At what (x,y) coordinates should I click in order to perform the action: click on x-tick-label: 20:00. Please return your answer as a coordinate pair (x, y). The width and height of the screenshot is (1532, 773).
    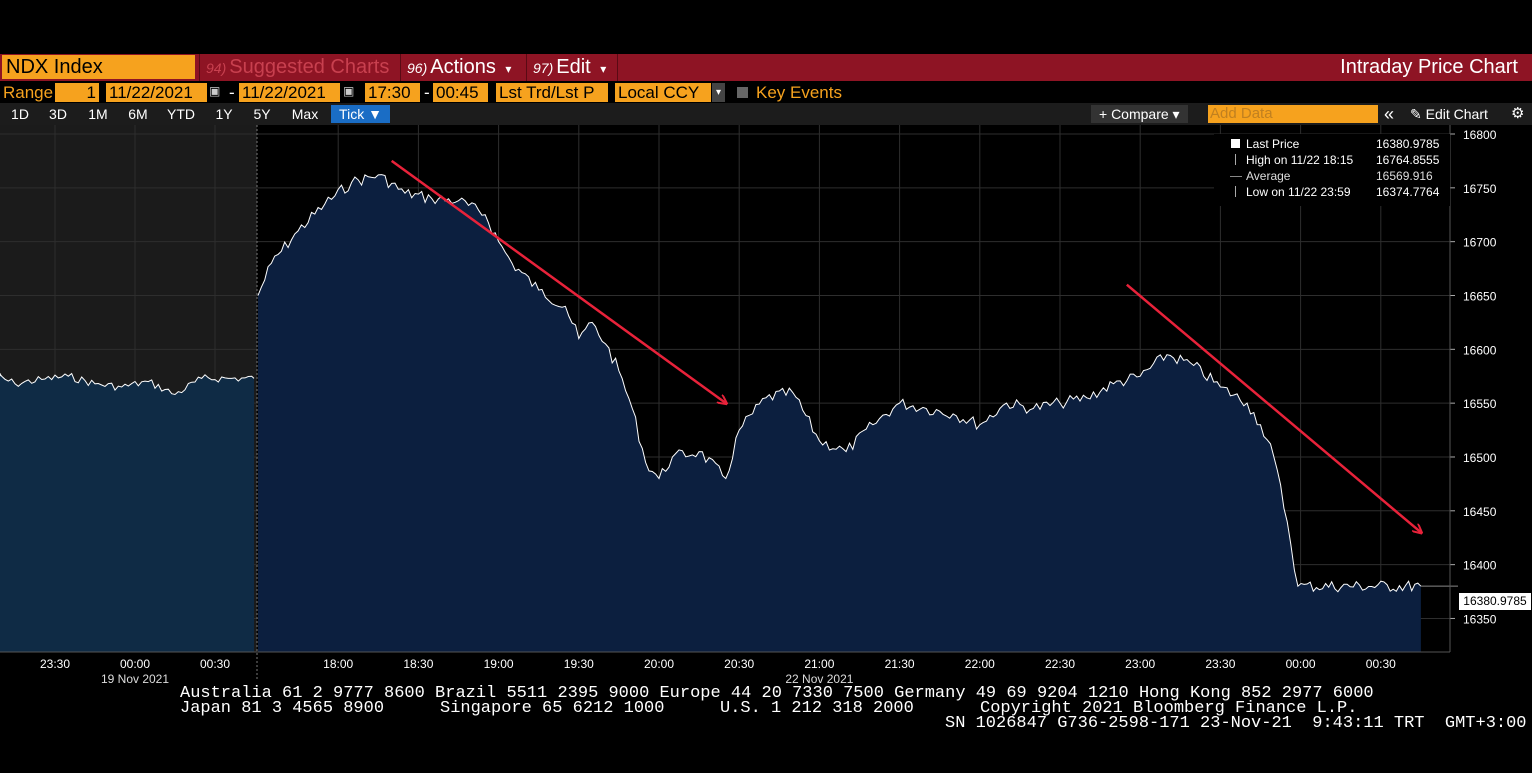
    Looking at the image, I should click on (659, 664).